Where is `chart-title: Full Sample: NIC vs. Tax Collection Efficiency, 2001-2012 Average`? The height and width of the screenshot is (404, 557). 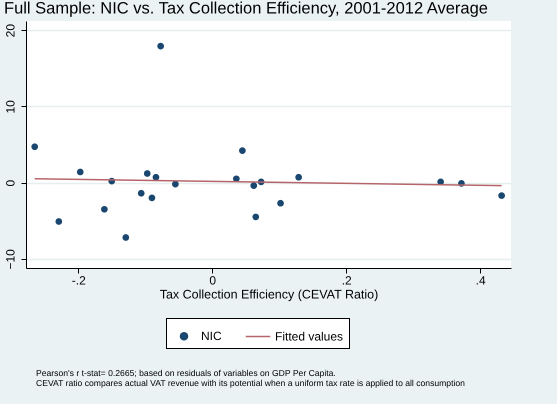 chart-title: Full Sample: NIC vs. Tax Collection Efficiency, 2001-2012 Average is located at coordinates (246, 9).